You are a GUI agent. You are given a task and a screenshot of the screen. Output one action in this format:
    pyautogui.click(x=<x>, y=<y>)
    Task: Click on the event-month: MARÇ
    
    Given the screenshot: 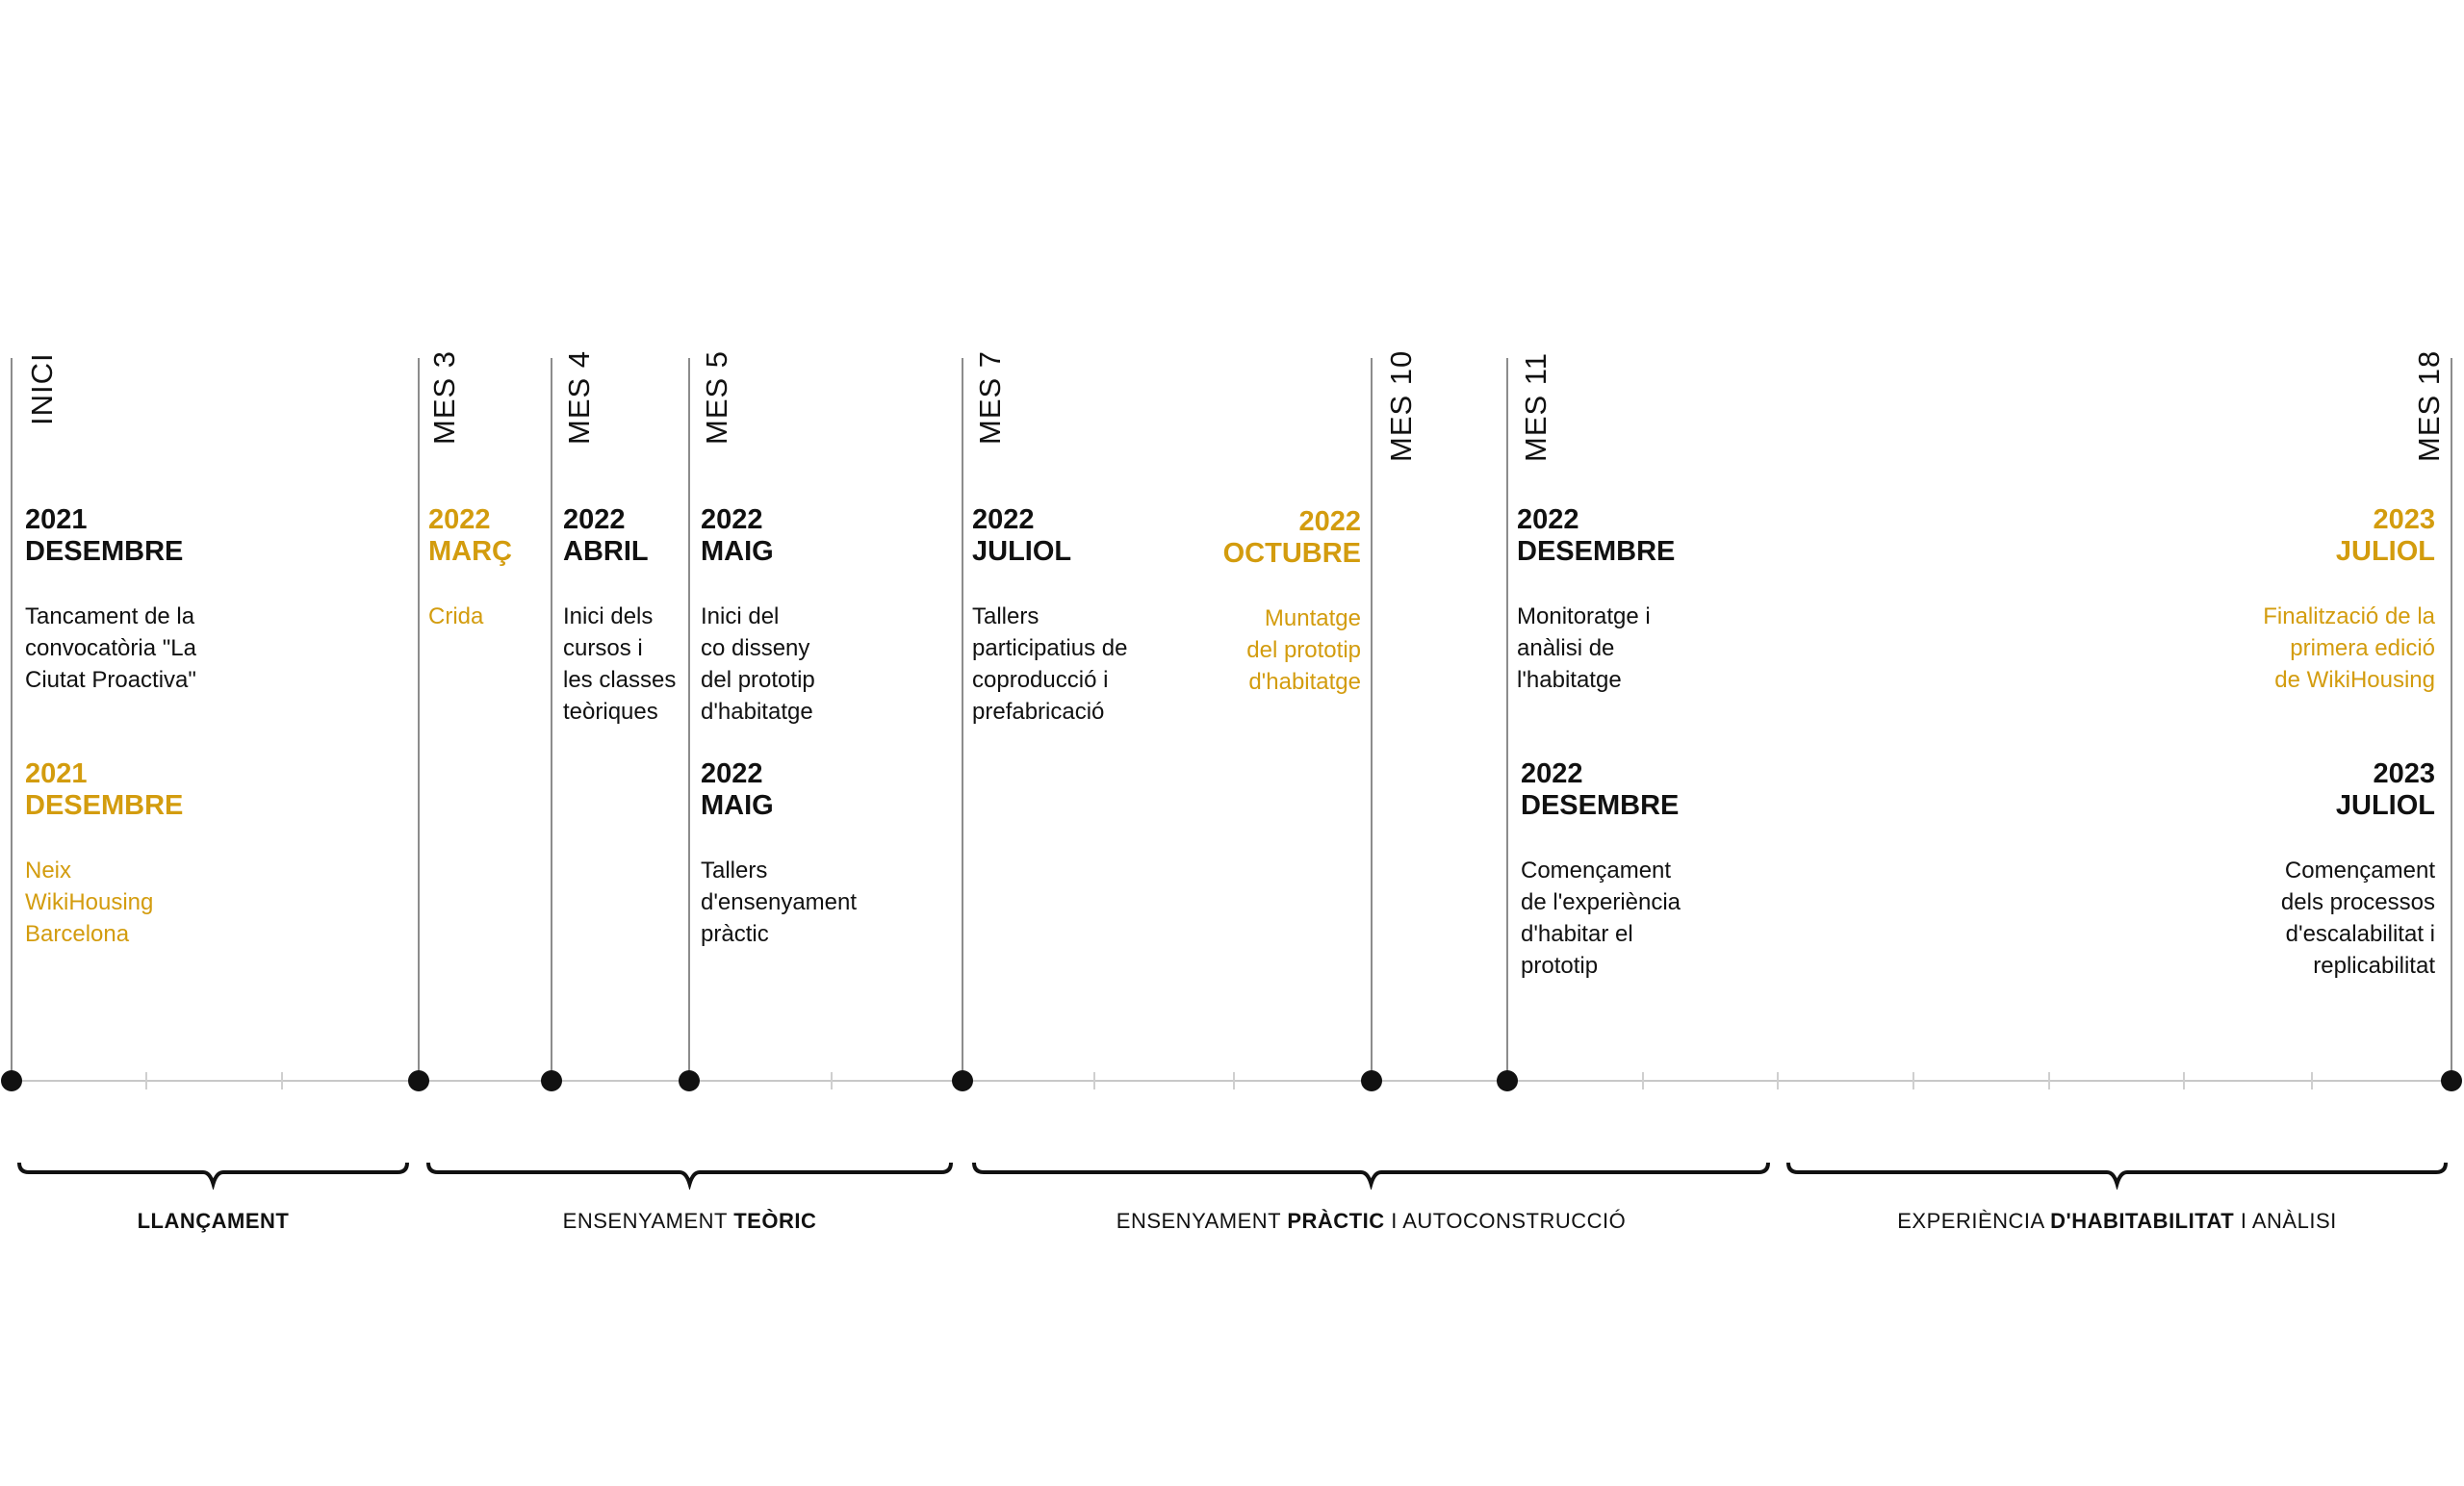 What is the action you would take?
    pyautogui.click(x=470, y=551)
    